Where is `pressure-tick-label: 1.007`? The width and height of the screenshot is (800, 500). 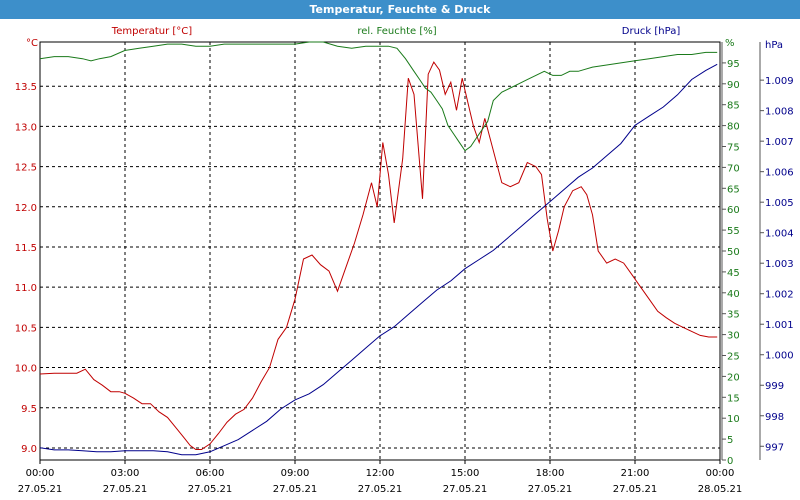
pressure-tick-label: 1.007 is located at coordinates (779, 142).